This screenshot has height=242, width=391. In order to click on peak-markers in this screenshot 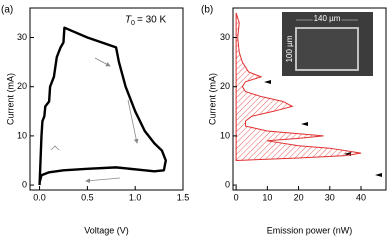, I will do `click(323, 128)`.